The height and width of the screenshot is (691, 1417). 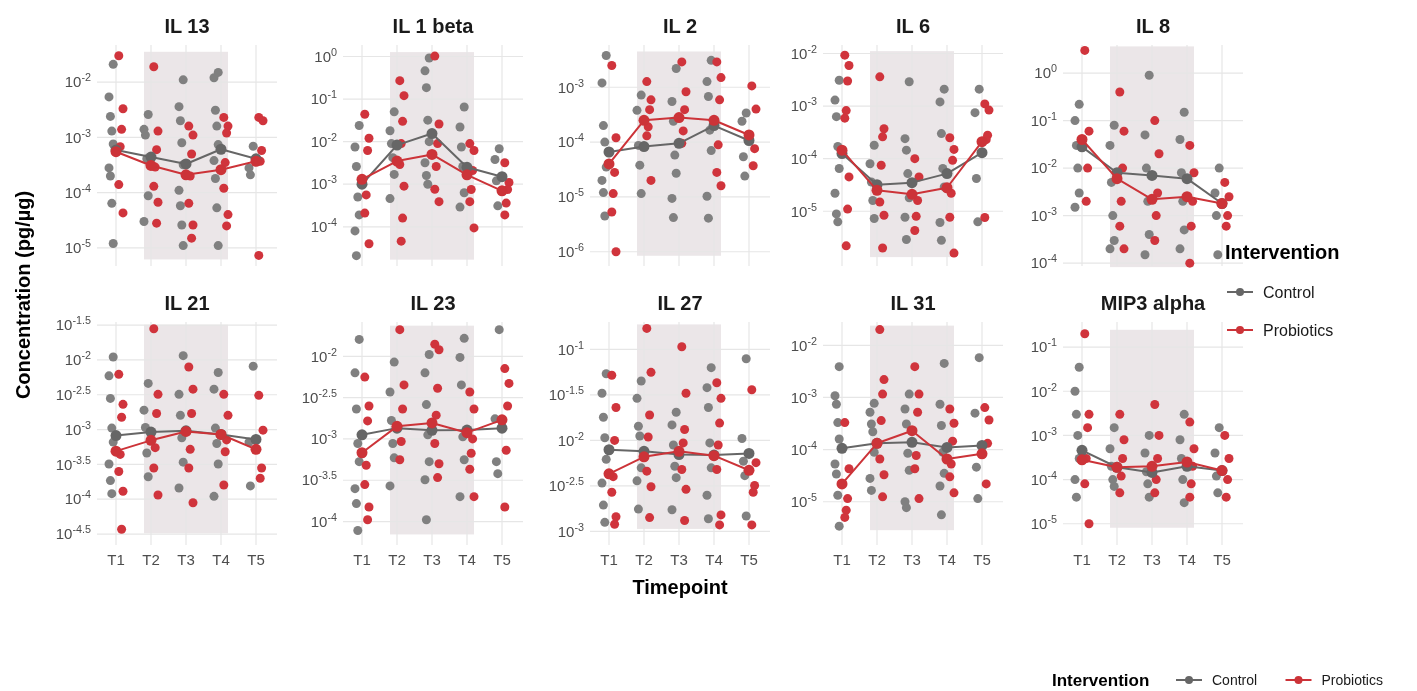 I want to click on chart-title: IL 1 beta, so click(x=433, y=26).